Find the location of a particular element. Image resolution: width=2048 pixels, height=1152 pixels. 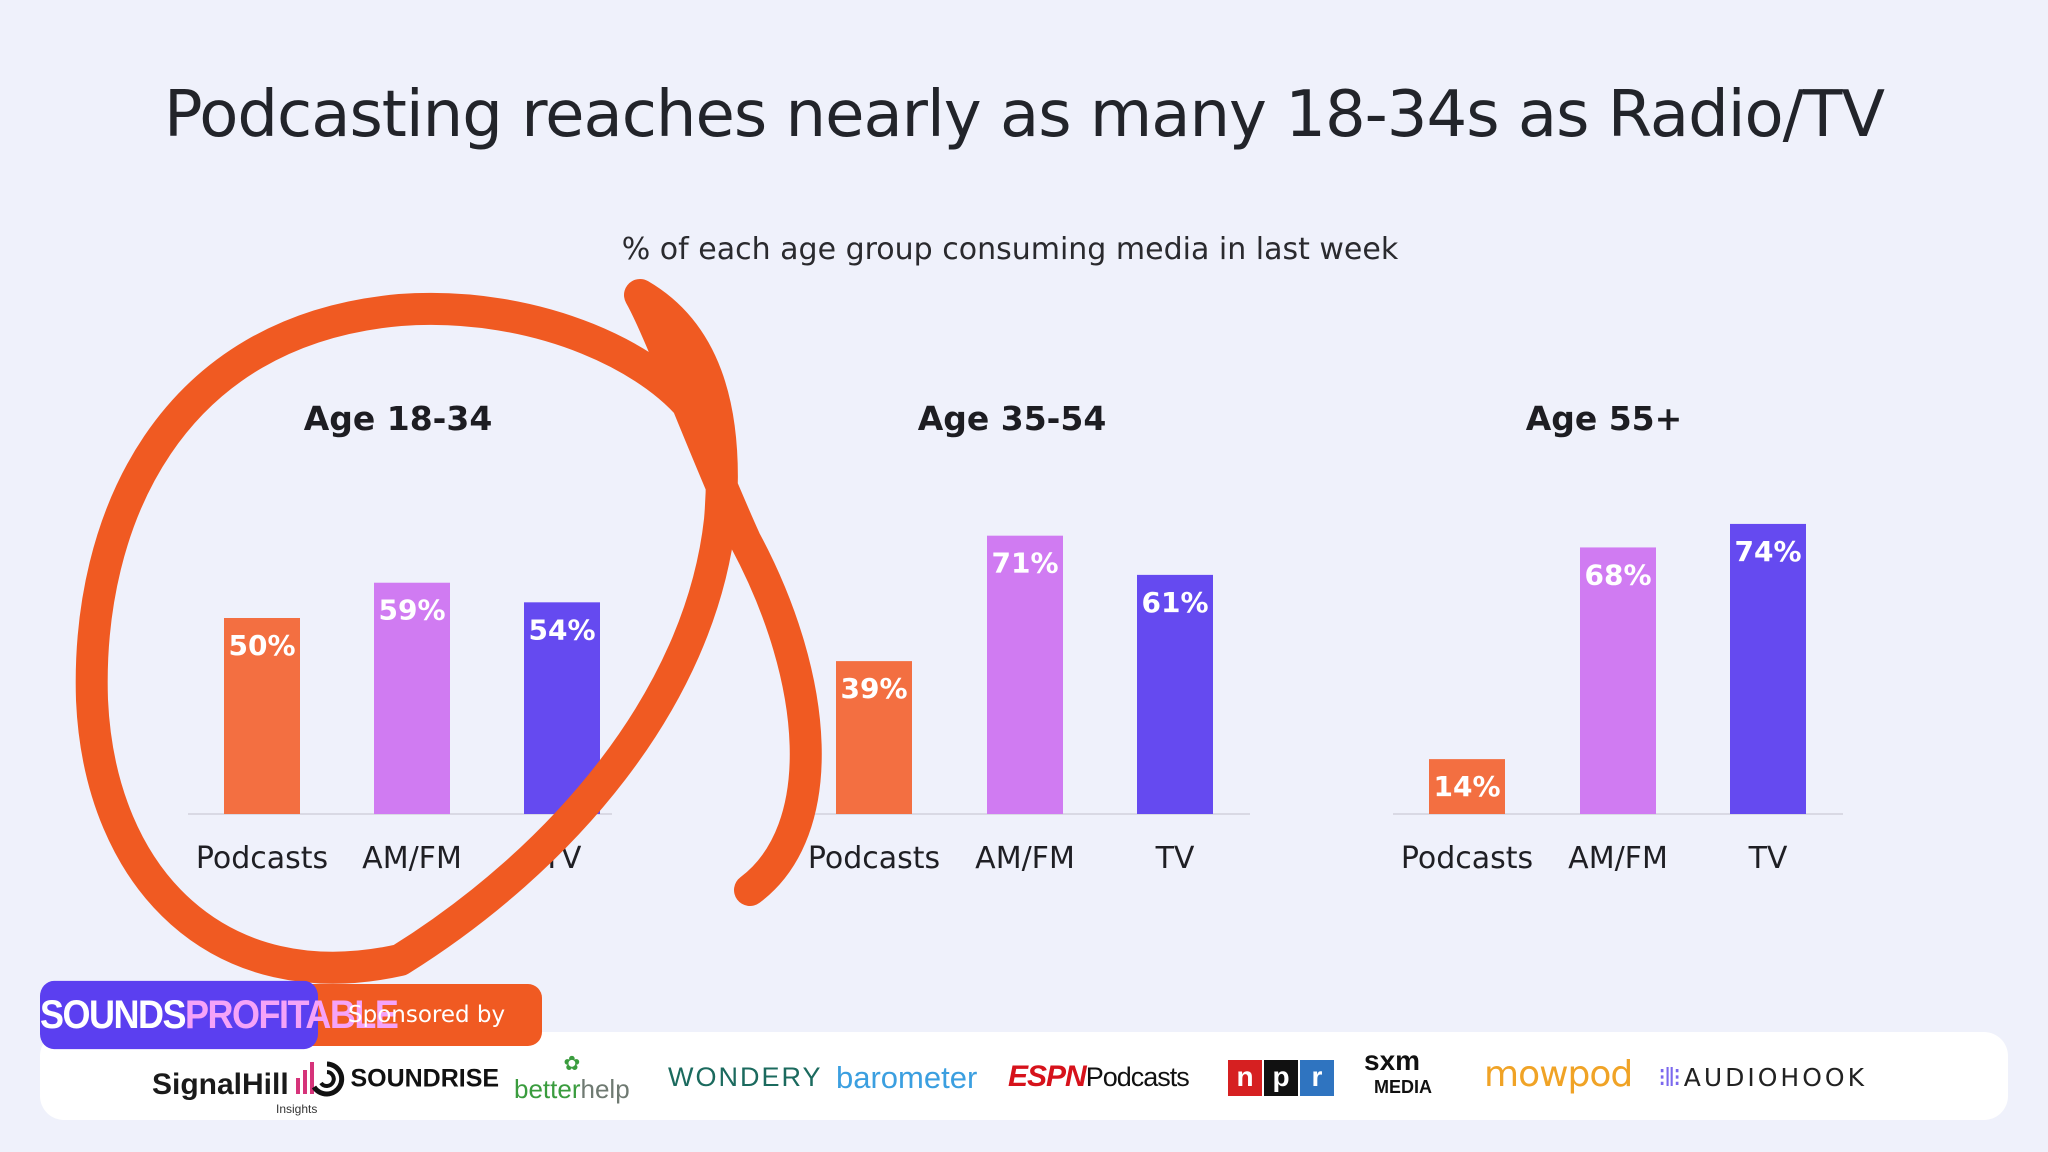

wondery-logo: WONDERY is located at coordinates (745, 1077).